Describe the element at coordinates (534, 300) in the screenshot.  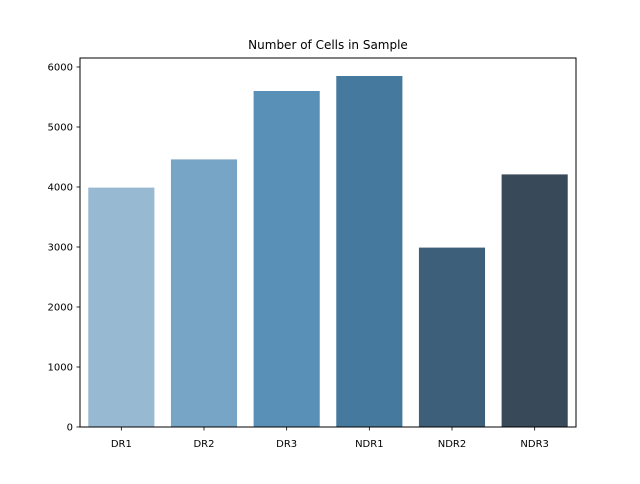
I see `bar-ndr3` at that location.